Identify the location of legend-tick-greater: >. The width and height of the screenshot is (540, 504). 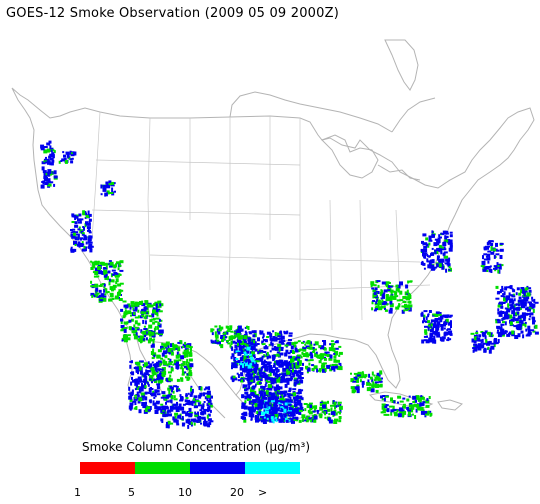
(263, 492).